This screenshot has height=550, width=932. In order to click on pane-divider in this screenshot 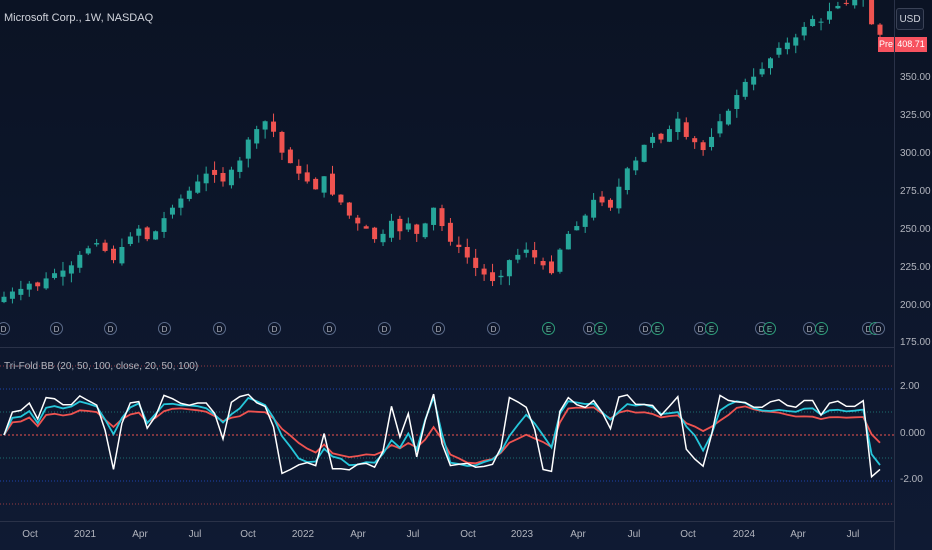, I will do `click(447, 347)`.